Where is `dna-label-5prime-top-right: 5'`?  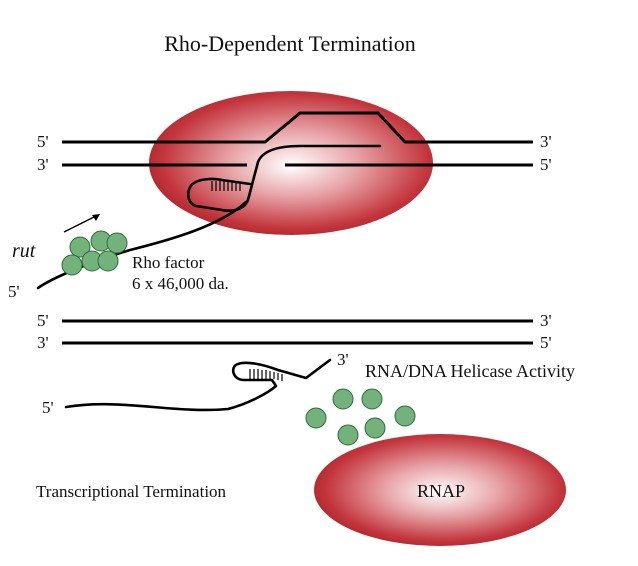 dna-label-5prime-top-right: 5' is located at coordinates (546, 164).